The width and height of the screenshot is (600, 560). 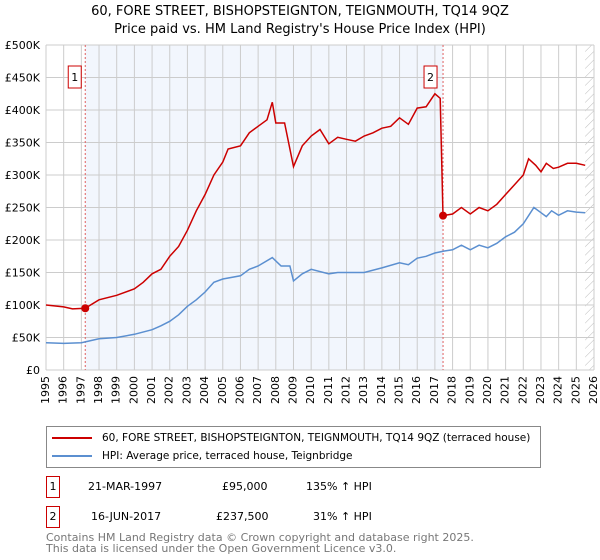 I want to click on x-tick-label: 2015, so click(x=399, y=390).